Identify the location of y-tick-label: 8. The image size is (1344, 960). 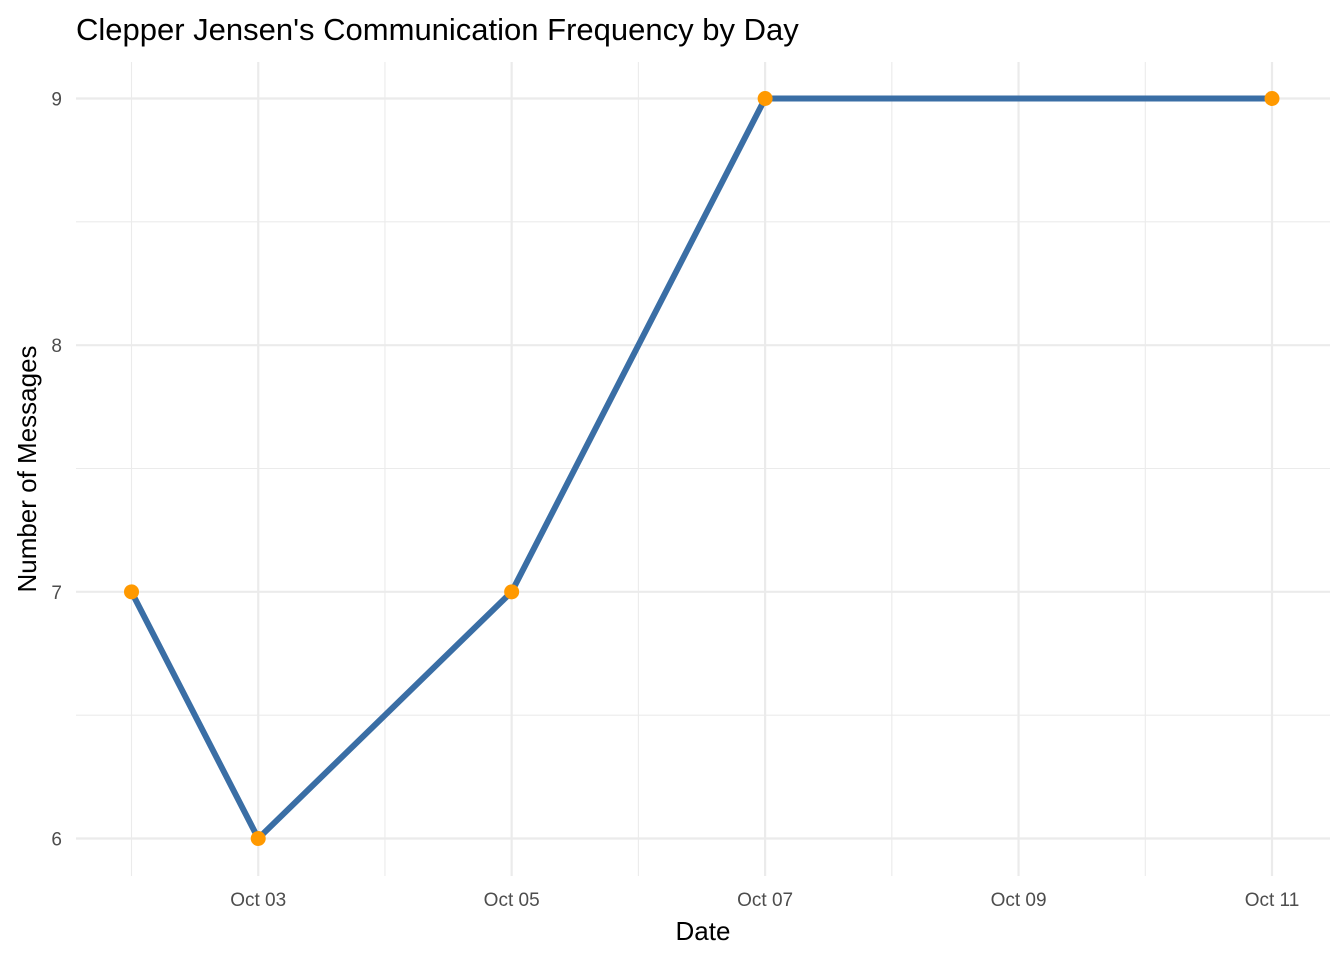
(56, 346).